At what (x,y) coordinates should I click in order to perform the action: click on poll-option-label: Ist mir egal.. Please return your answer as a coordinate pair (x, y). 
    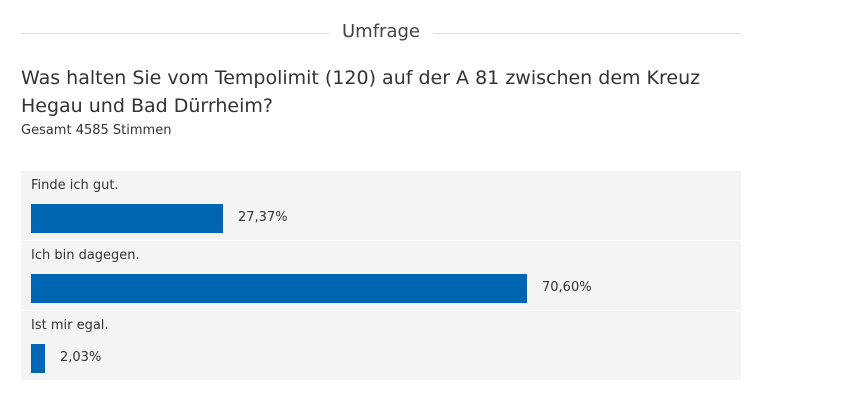
    Looking at the image, I should click on (70, 325).